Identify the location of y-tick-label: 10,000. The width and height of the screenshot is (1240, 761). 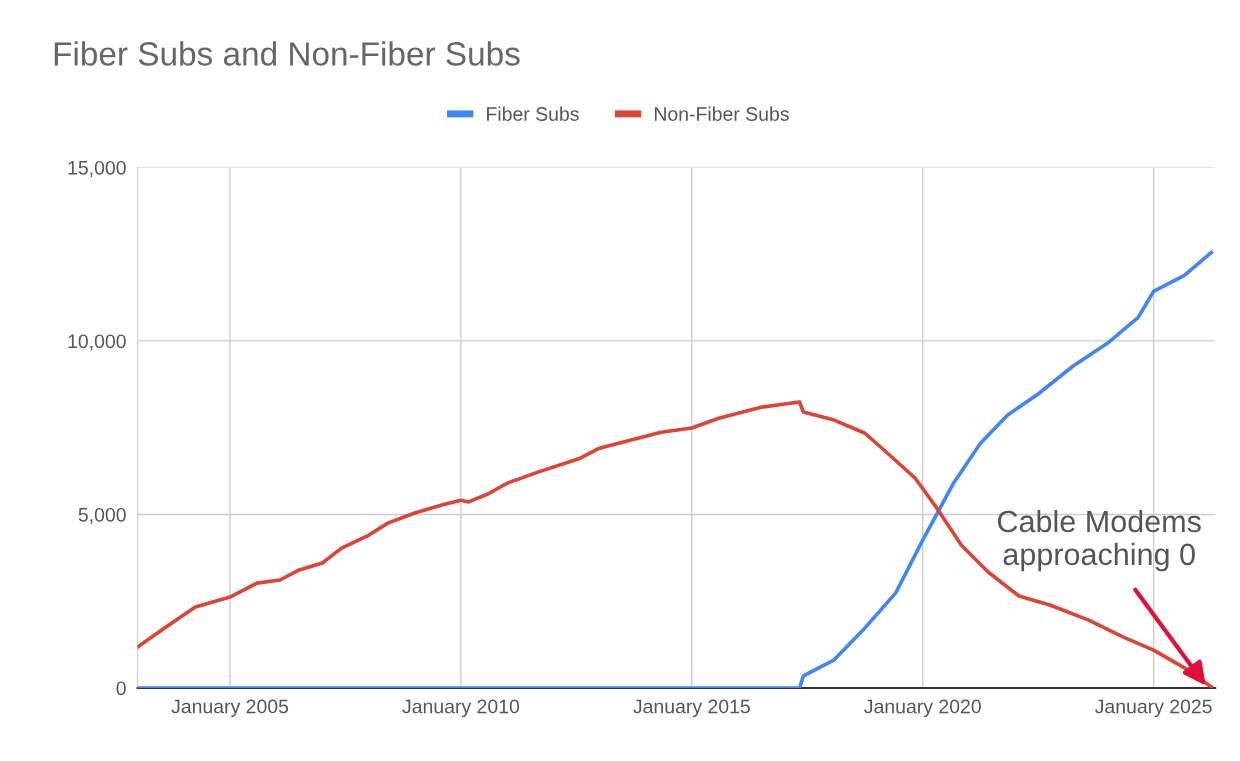
(97, 342).